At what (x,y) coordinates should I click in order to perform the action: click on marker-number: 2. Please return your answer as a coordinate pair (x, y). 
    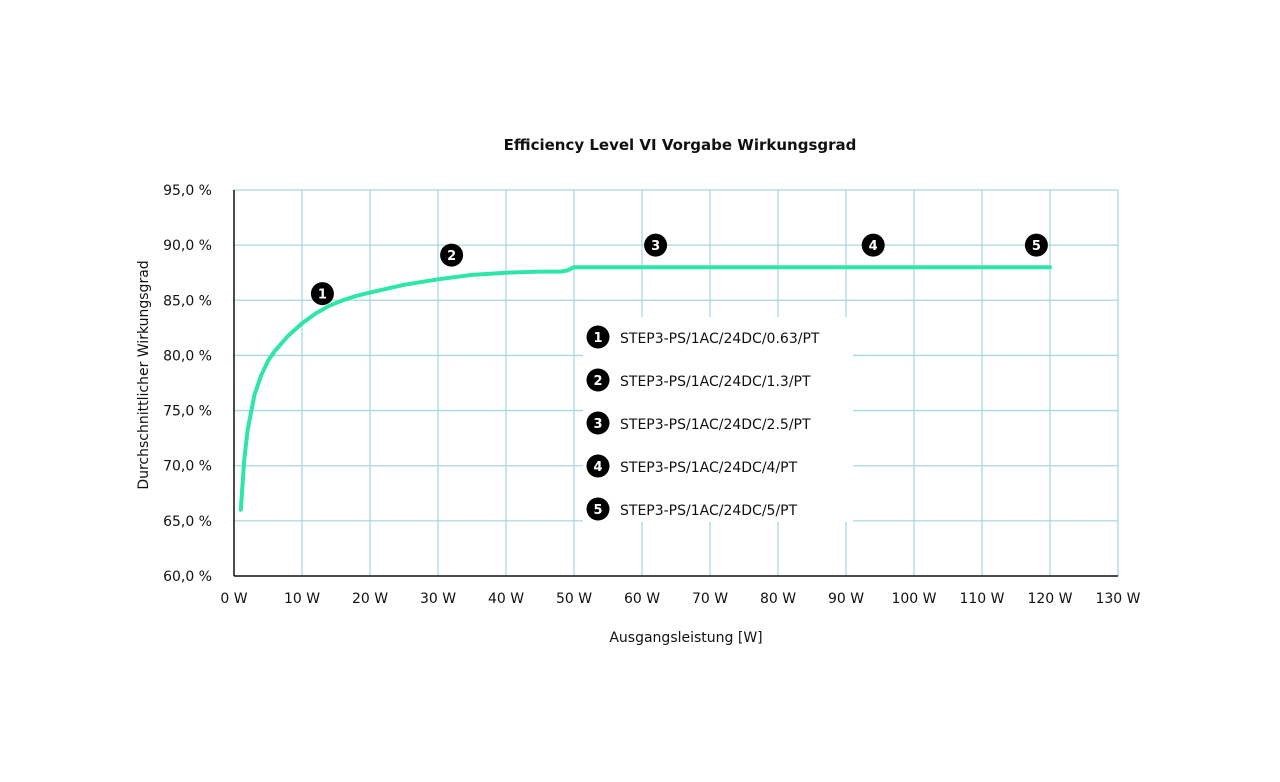
    Looking at the image, I should click on (451, 256).